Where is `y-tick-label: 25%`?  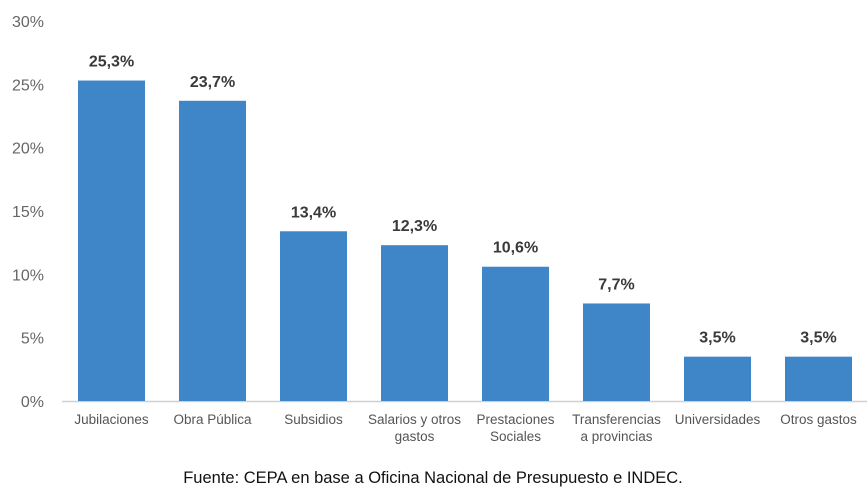
y-tick-label: 25% is located at coordinates (28, 85).